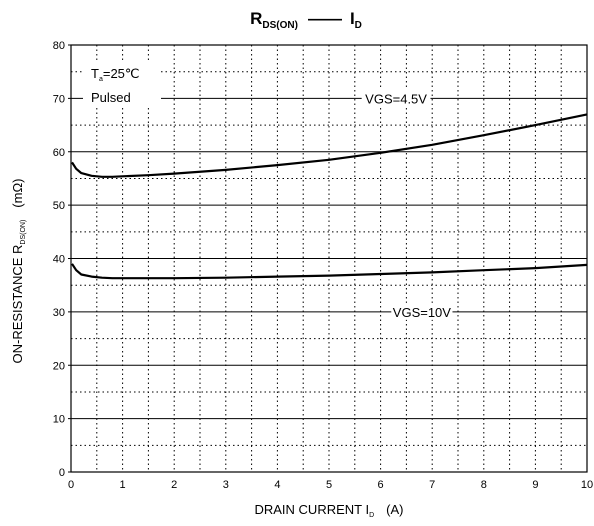 The image size is (594, 526). What do you see at coordinates (587, 485) in the screenshot?
I see `x-tick-label: 10` at bounding box center [587, 485].